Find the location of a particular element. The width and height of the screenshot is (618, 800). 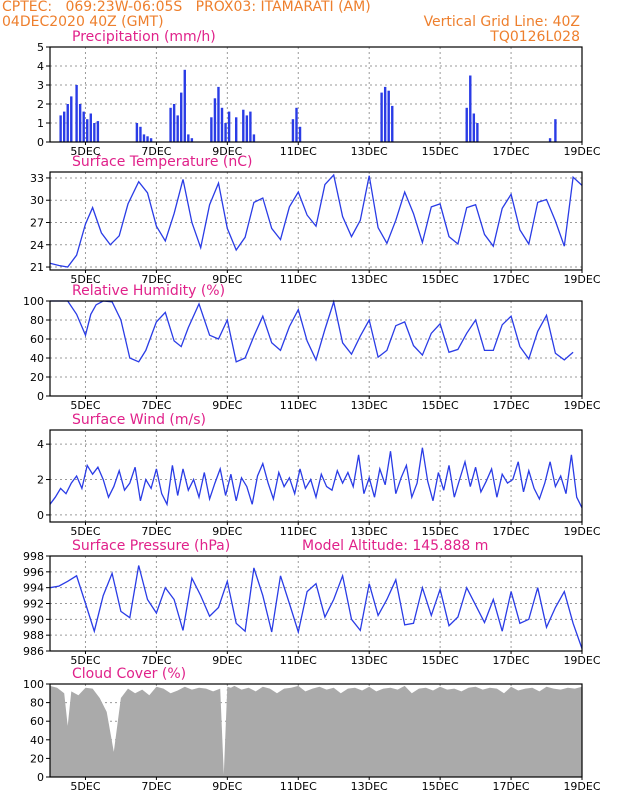

rh-xtick-label: 13DEC is located at coordinates (369, 405).